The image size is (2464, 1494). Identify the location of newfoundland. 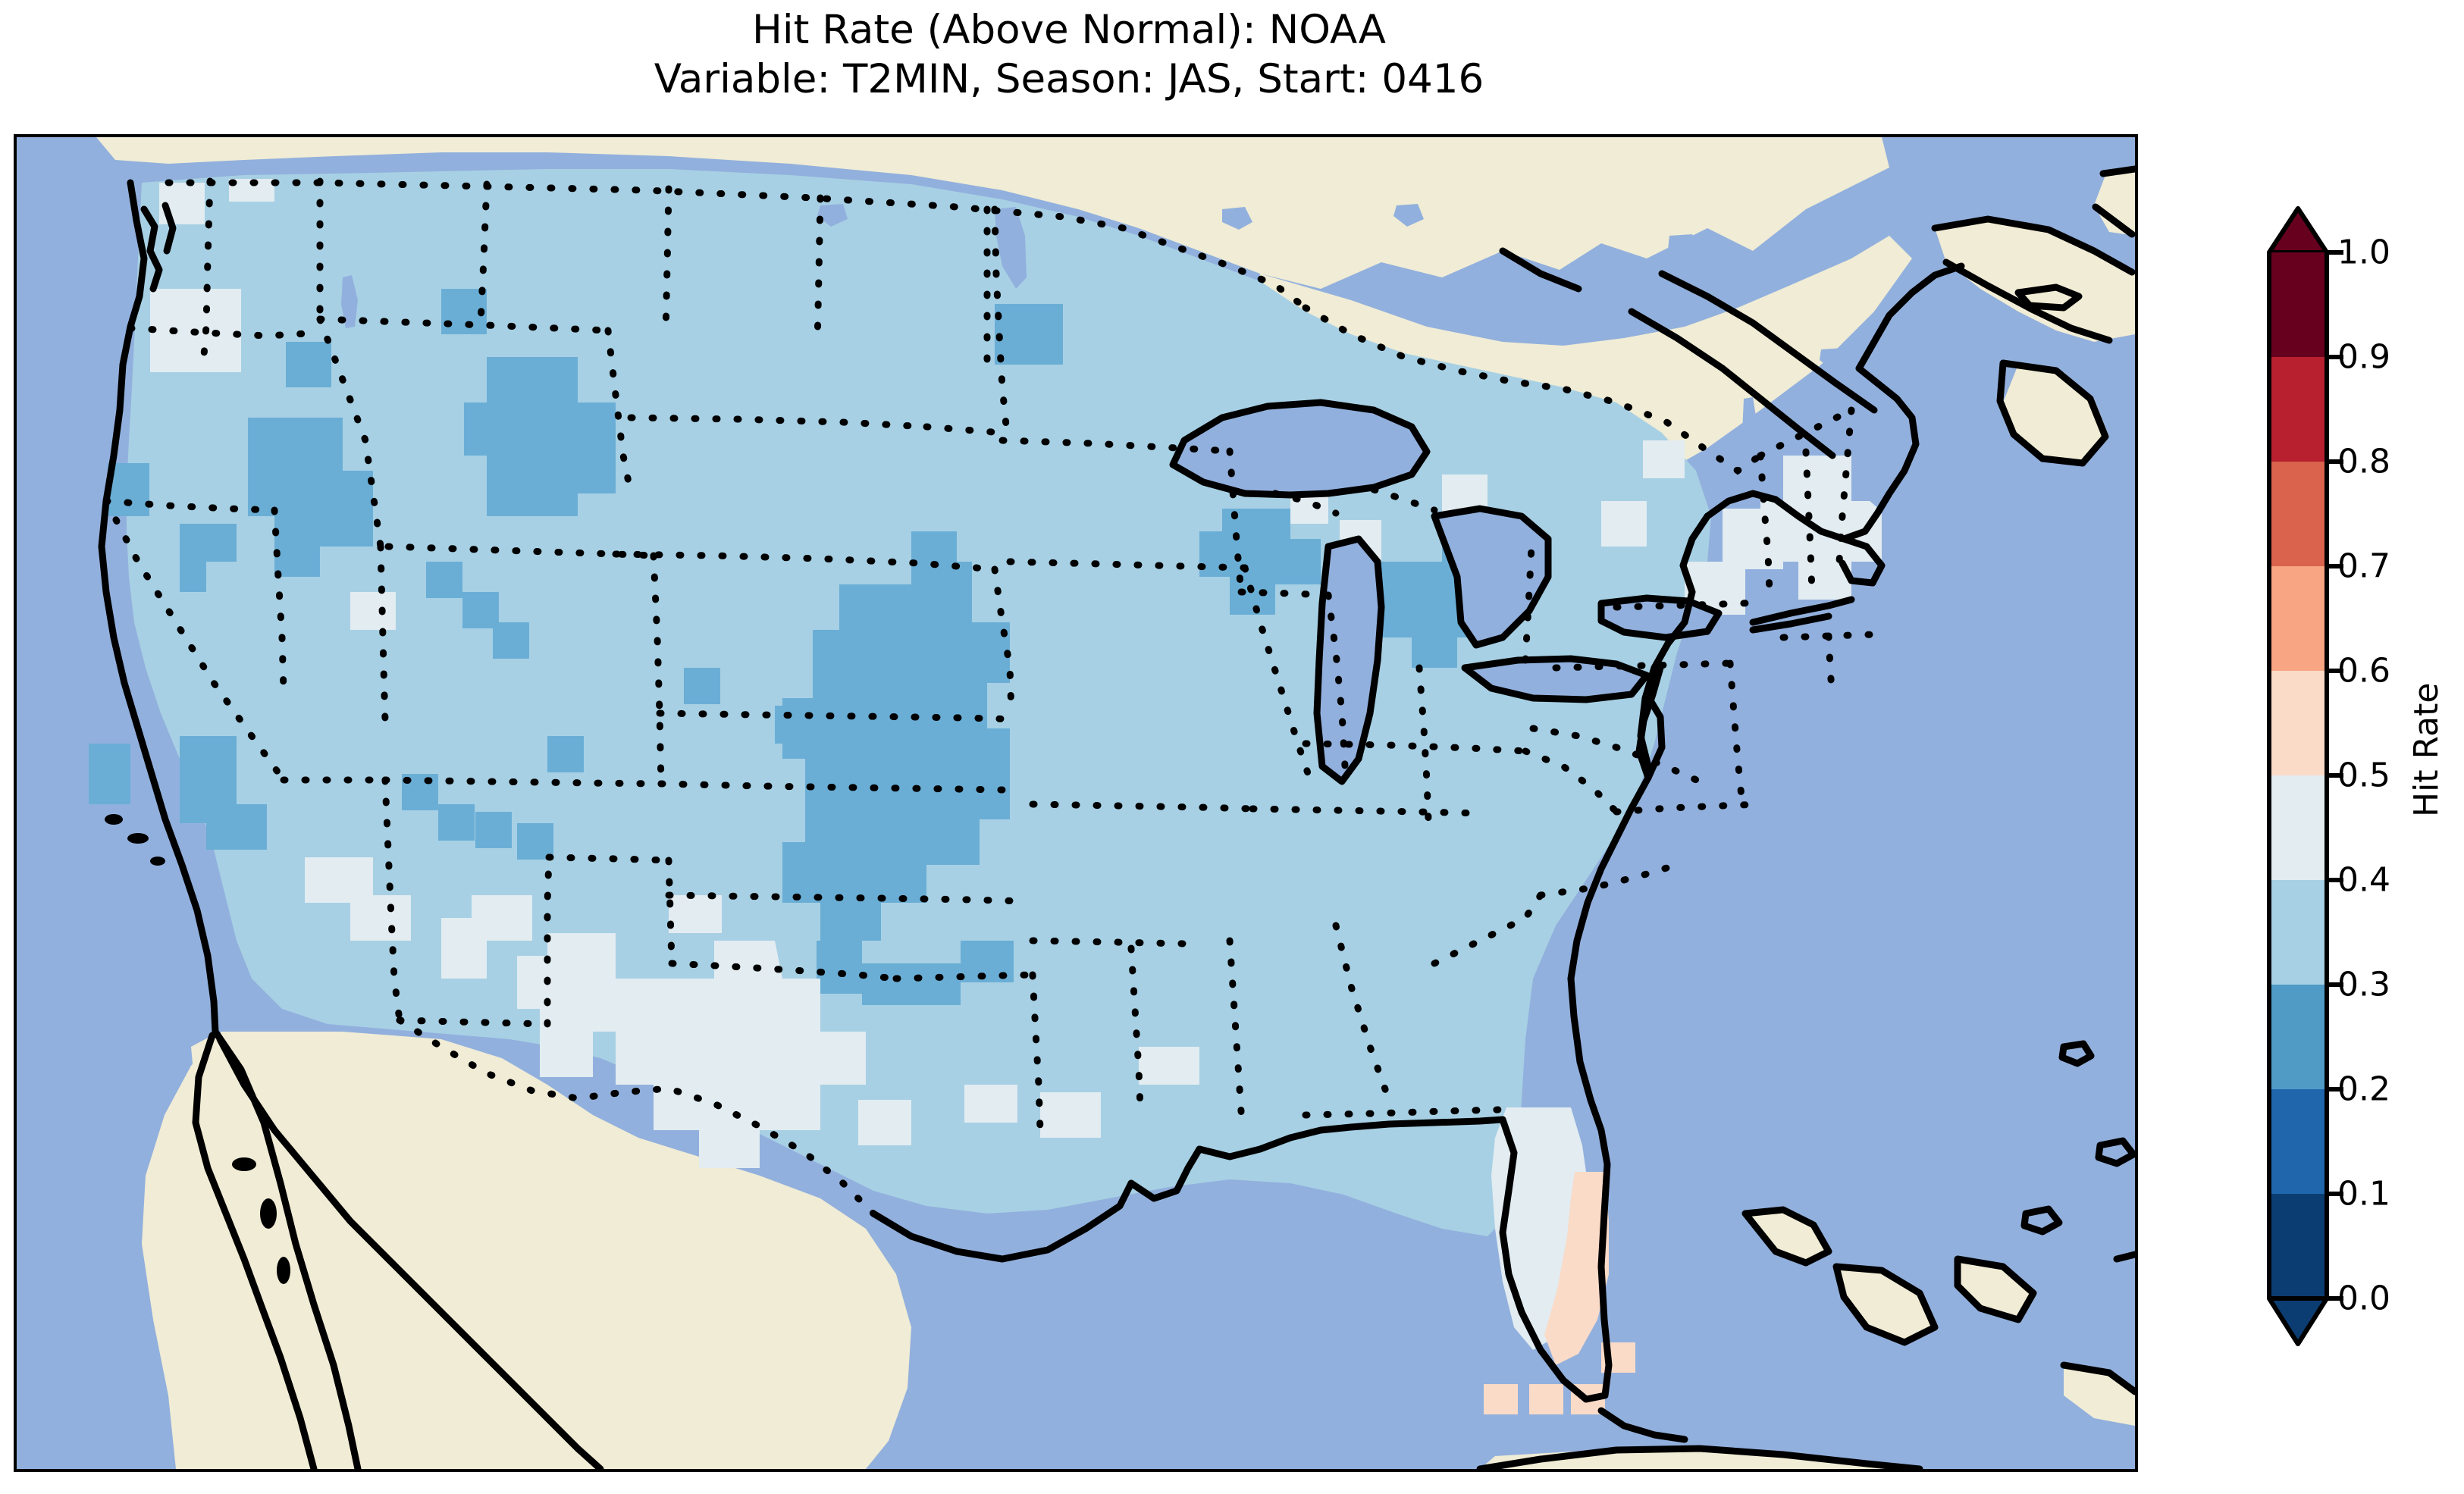
(2114, 203).